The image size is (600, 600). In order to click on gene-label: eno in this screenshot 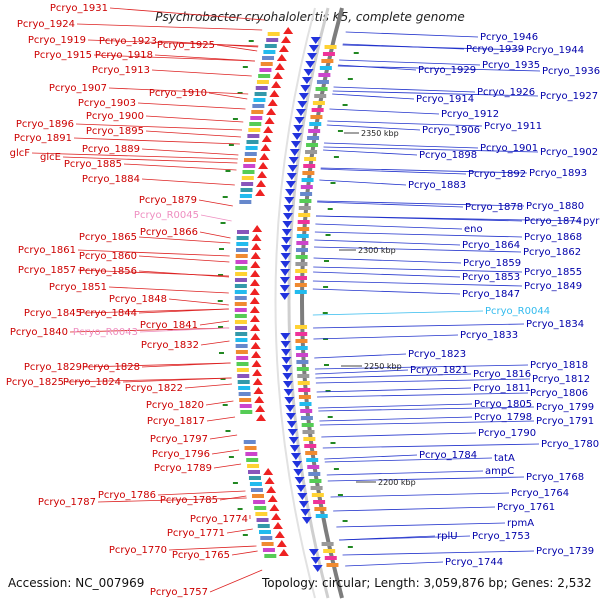, I will do `click(473, 229)`.